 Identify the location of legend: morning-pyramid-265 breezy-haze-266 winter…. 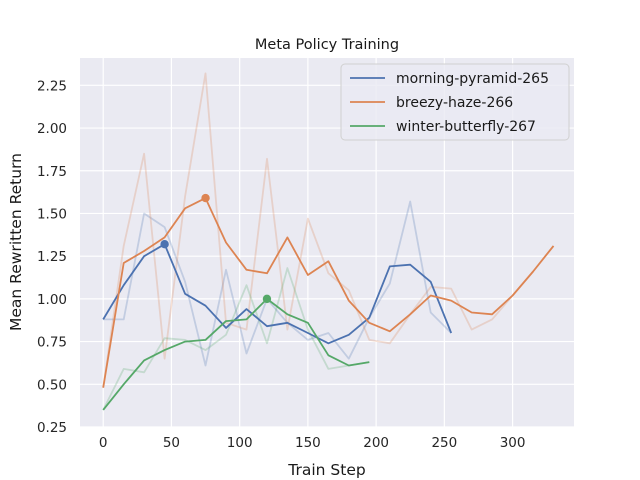
(455, 102).